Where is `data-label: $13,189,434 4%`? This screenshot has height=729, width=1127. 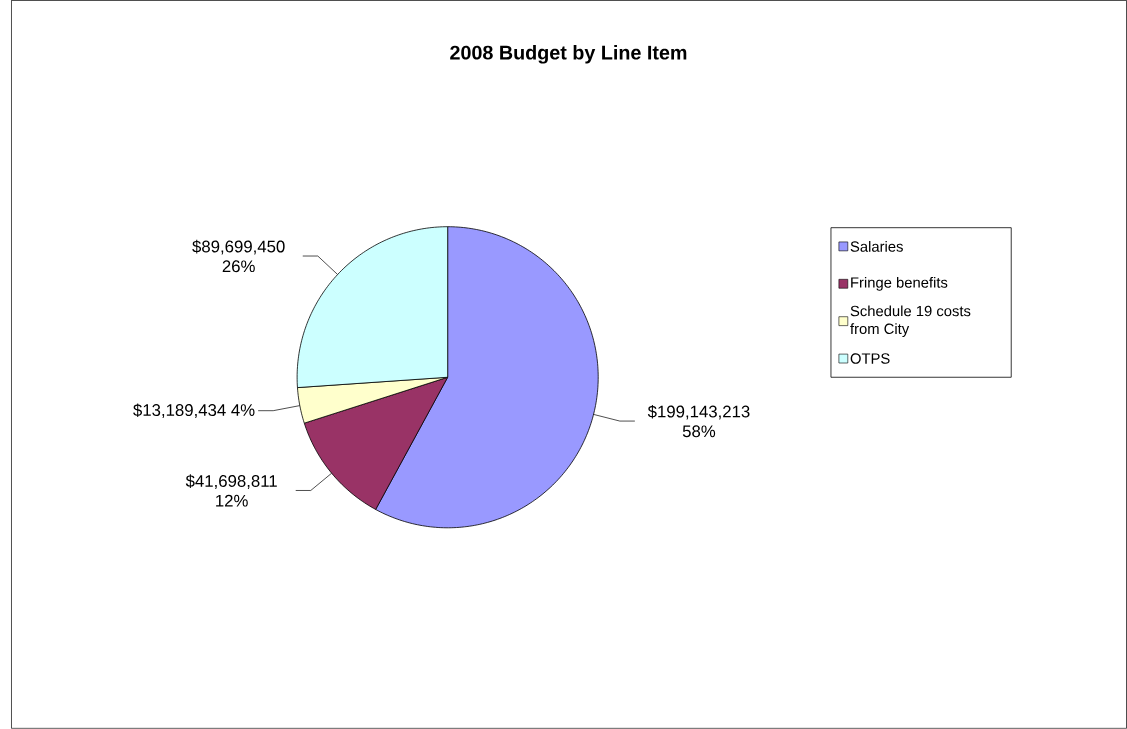 data-label: $13,189,434 4% is located at coordinates (194, 411).